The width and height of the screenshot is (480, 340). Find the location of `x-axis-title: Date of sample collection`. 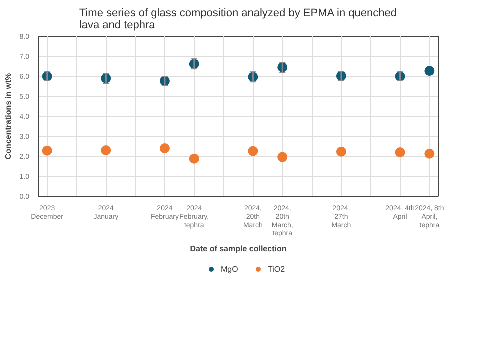

x-axis-title: Date of sample collection is located at coordinates (238, 249).